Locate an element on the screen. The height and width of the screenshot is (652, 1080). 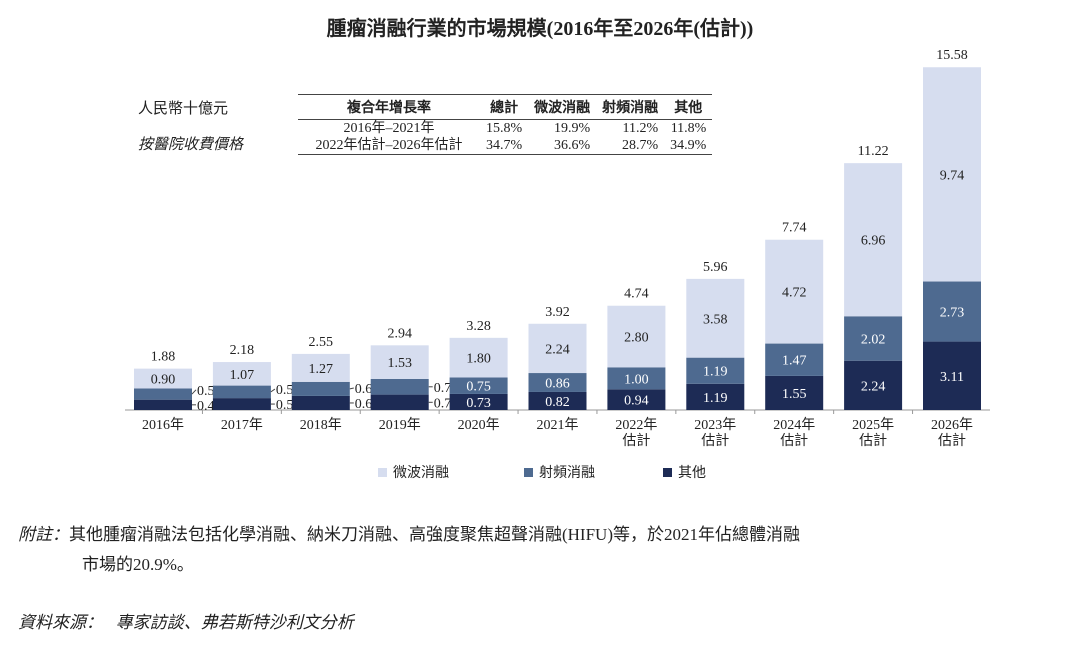
legend-item: 其他 is located at coordinates (684, 472).